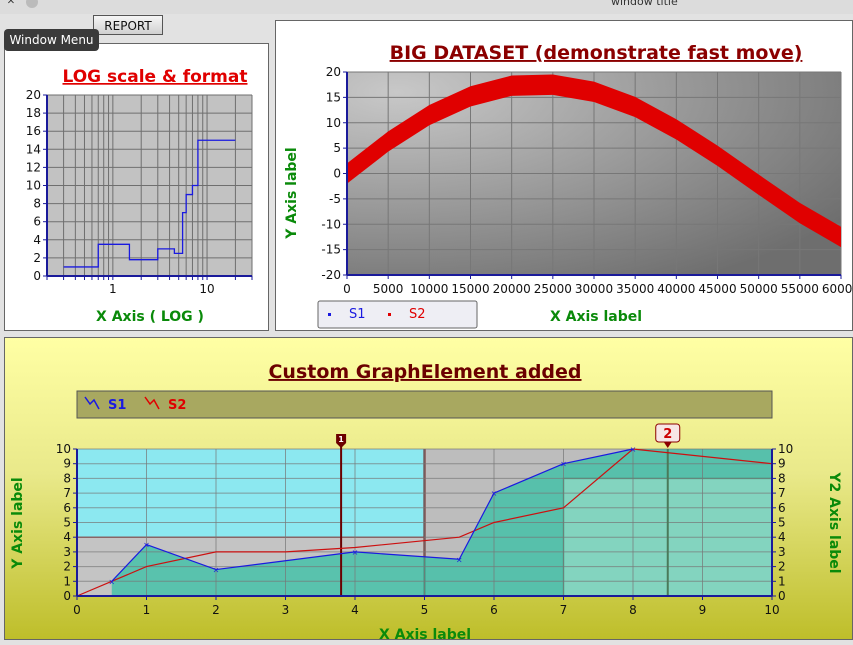  I want to click on title-bar: ✕ window title, so click(426, 7).